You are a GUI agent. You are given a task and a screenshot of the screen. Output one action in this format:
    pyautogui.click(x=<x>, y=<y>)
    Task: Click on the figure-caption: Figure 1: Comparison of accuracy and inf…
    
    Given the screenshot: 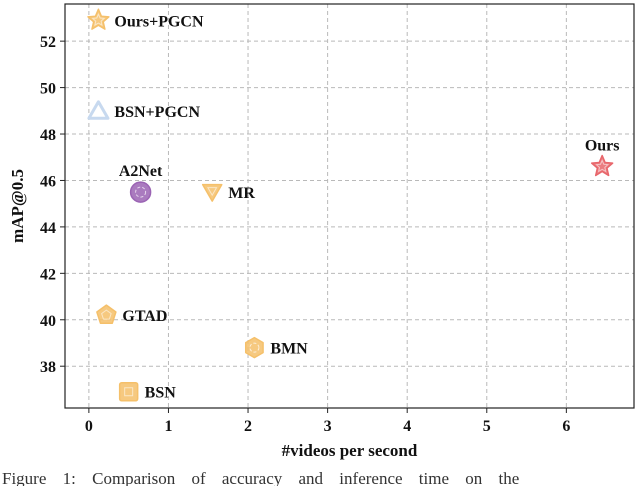 What is the action you would take?
    pyautogui.click(x=261, y=478)
    